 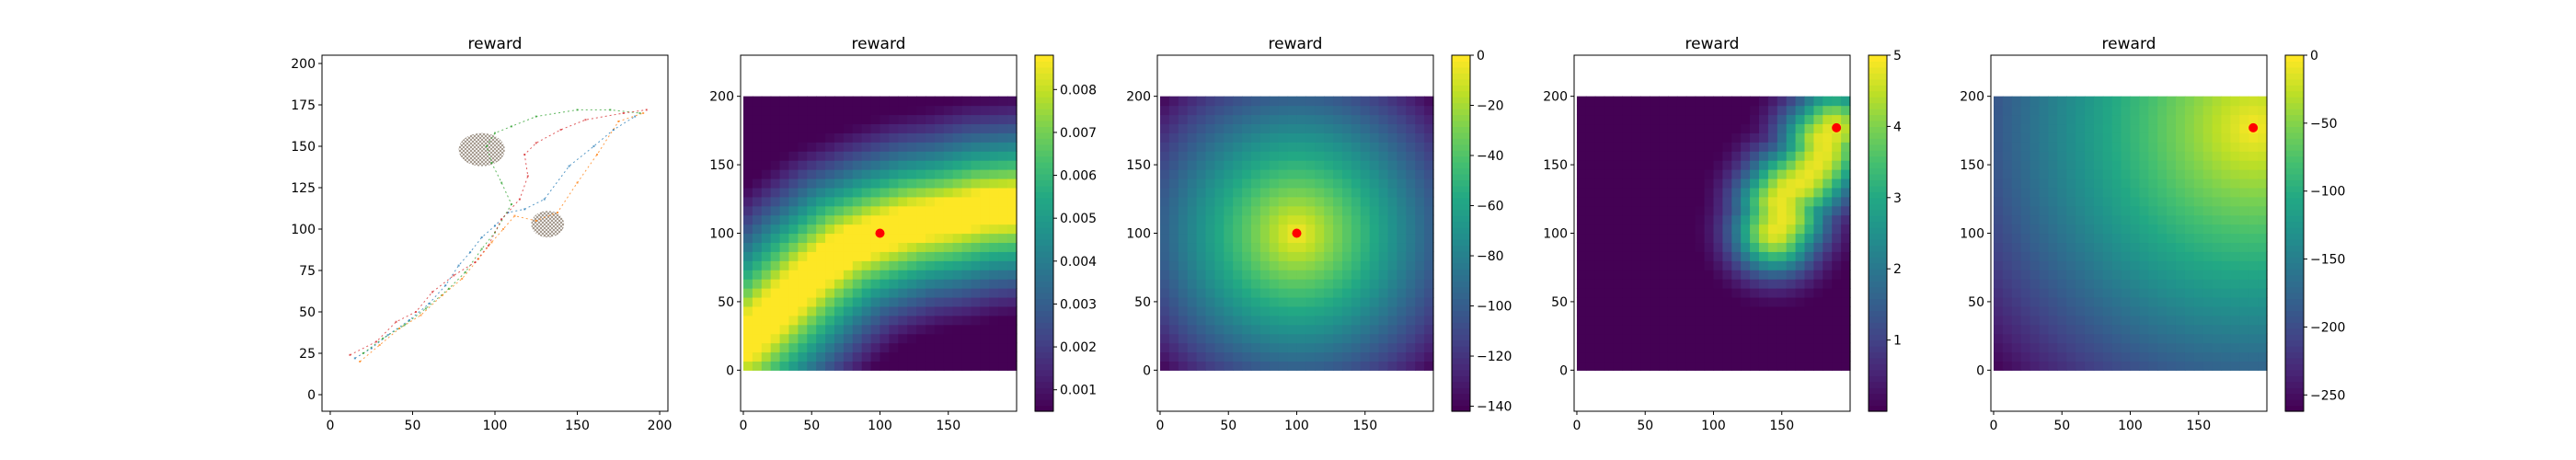 I want to click on y-tick-label: 100, so click(x=1972, y=234).